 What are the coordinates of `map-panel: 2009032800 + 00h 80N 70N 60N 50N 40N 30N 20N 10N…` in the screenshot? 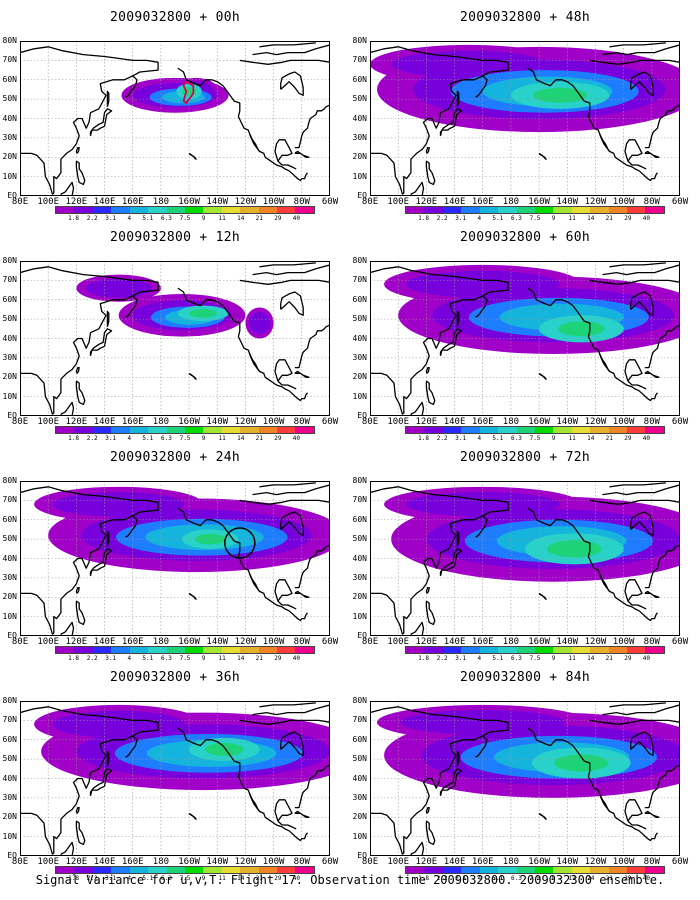 It's located at (175, 111).